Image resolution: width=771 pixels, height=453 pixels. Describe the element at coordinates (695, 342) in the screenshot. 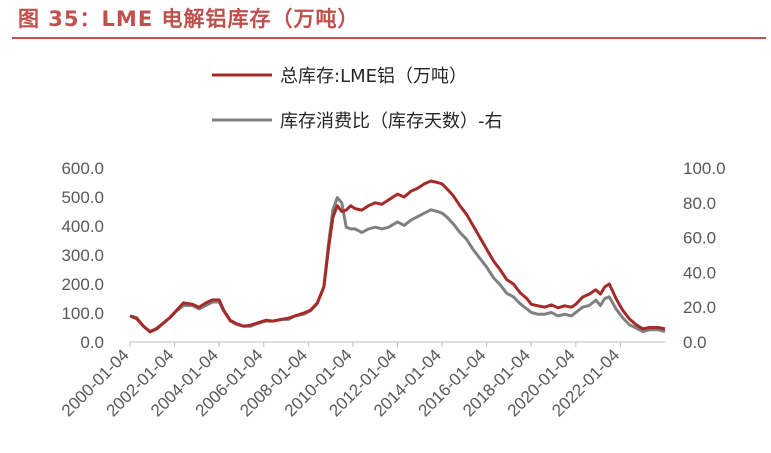

I see `y-right-tick-label: 0.0` at that location.